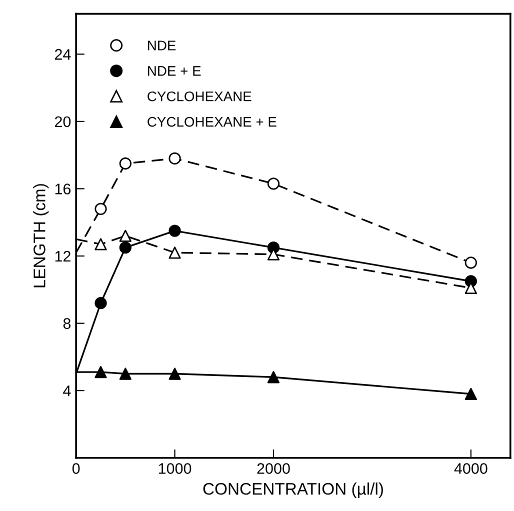  I want to click on y-tick-label: 12, so click(62, 256).